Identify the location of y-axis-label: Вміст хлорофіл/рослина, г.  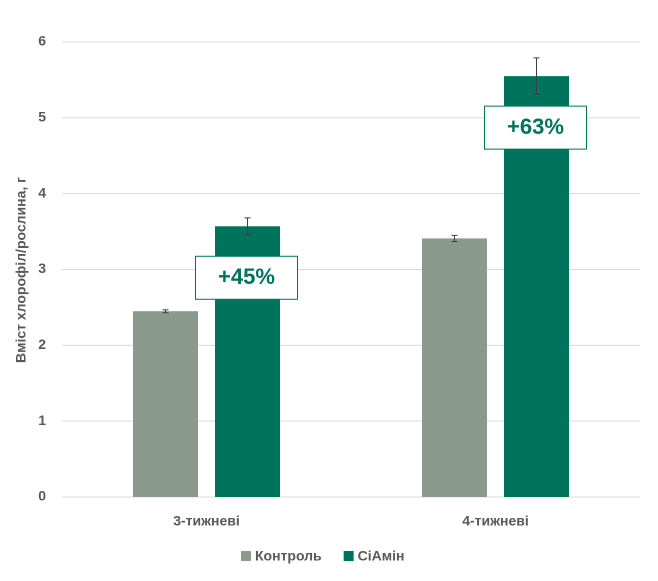
(21, 270).